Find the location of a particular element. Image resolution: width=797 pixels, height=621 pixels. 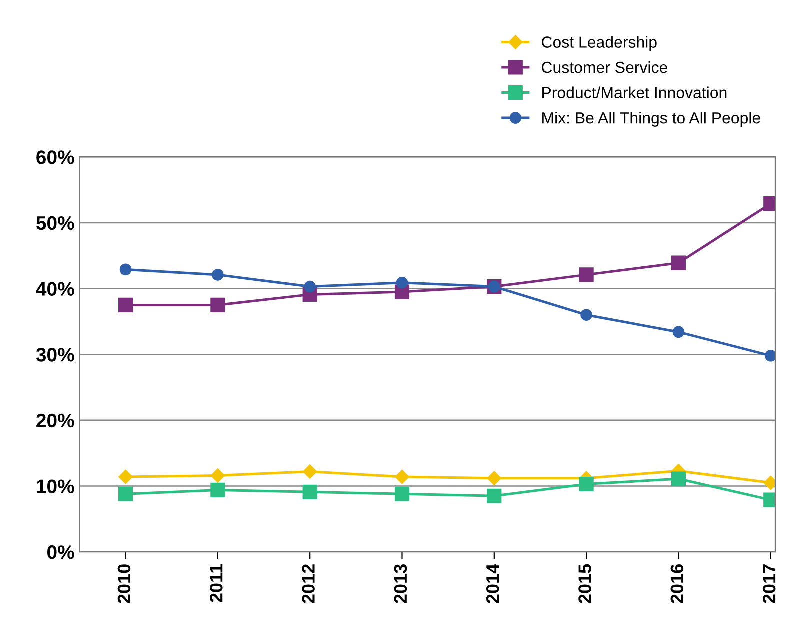

legend-label: Cost Leadership is located at coordinates (599, 44).